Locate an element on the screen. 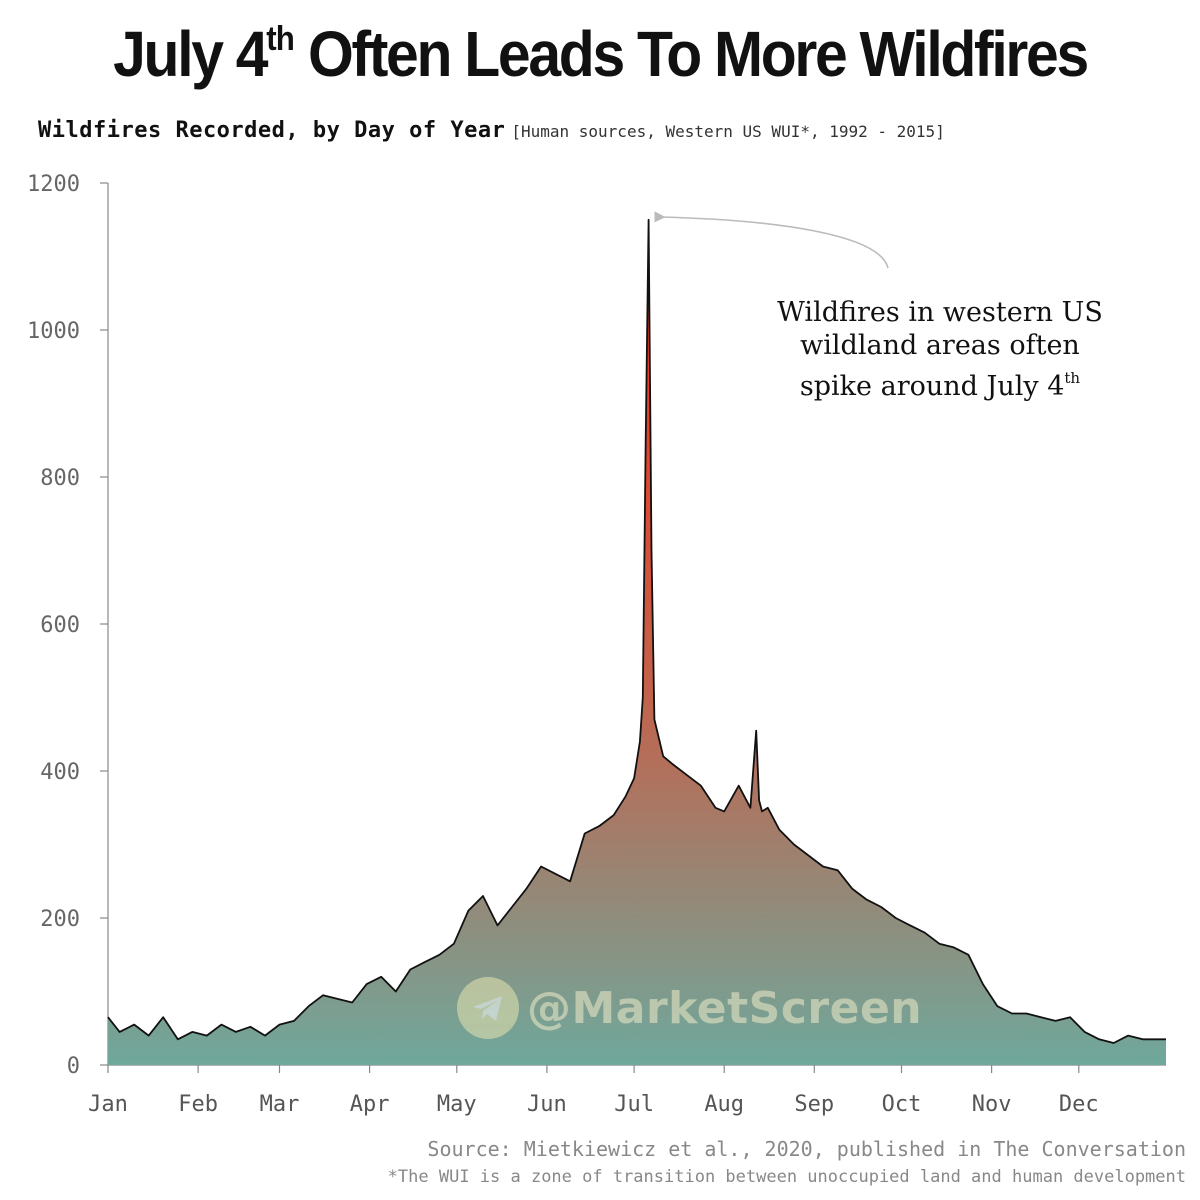  y-tick-label: 600 is located at coordinates (60, 625).